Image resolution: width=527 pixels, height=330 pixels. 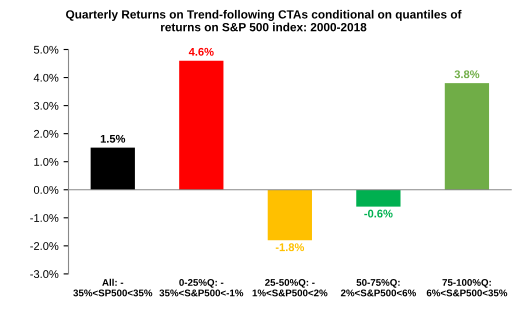 I want to click on data-label: -1.8%, so click(x=290, y=247).